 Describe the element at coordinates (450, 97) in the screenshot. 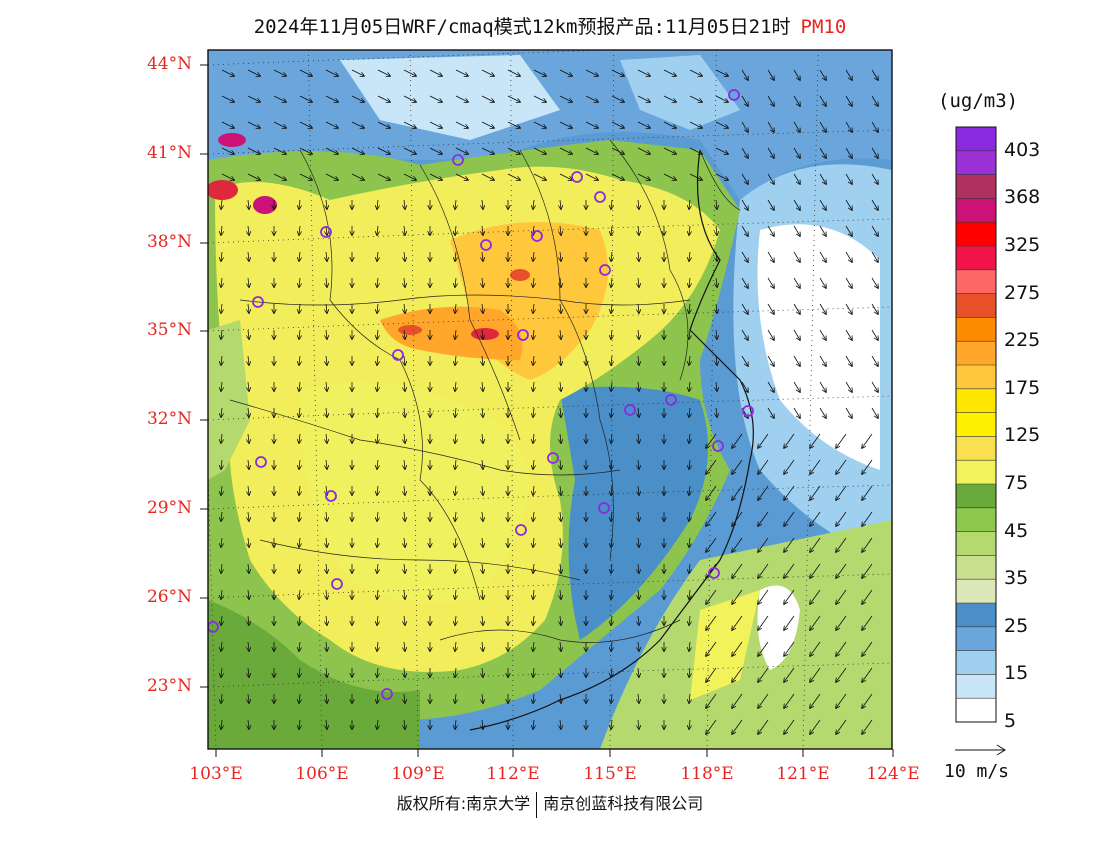

I see `north-clean-area` at that location.